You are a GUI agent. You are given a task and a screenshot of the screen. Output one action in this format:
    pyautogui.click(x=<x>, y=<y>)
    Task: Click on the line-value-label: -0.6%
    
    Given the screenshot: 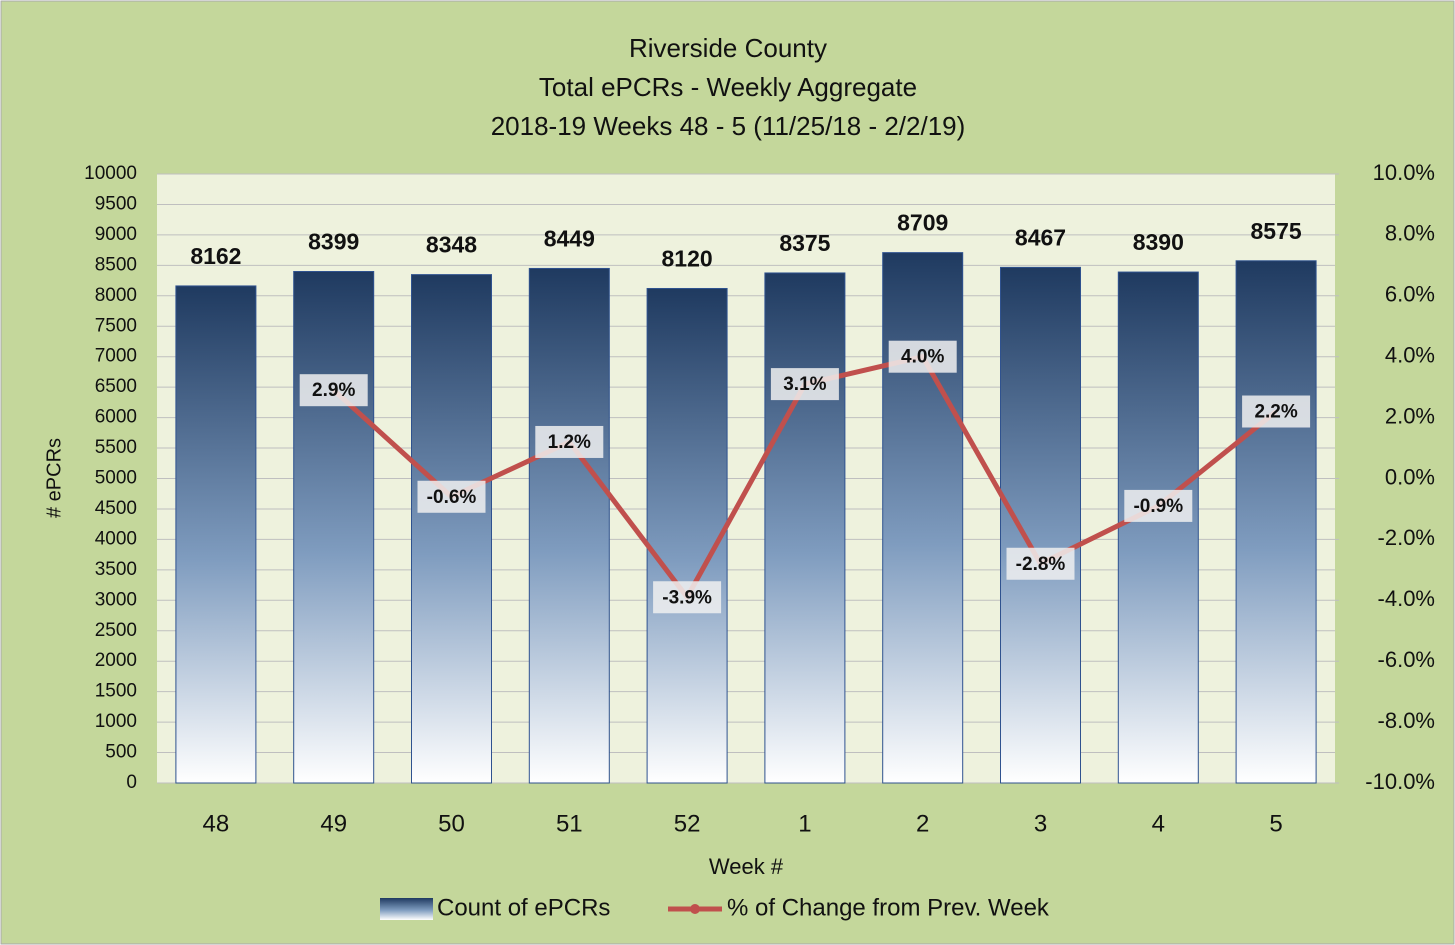 What is the action you would take?
    pyautogui.click(x=452, y=497)
    